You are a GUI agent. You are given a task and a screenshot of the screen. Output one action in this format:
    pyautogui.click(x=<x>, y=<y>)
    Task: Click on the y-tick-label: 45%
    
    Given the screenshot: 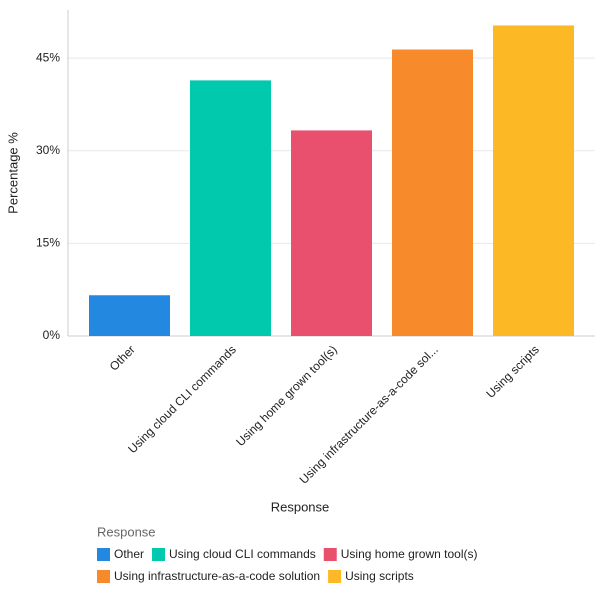 What is the action you would take?
    pyautogui.click(x=48, y=57)
    